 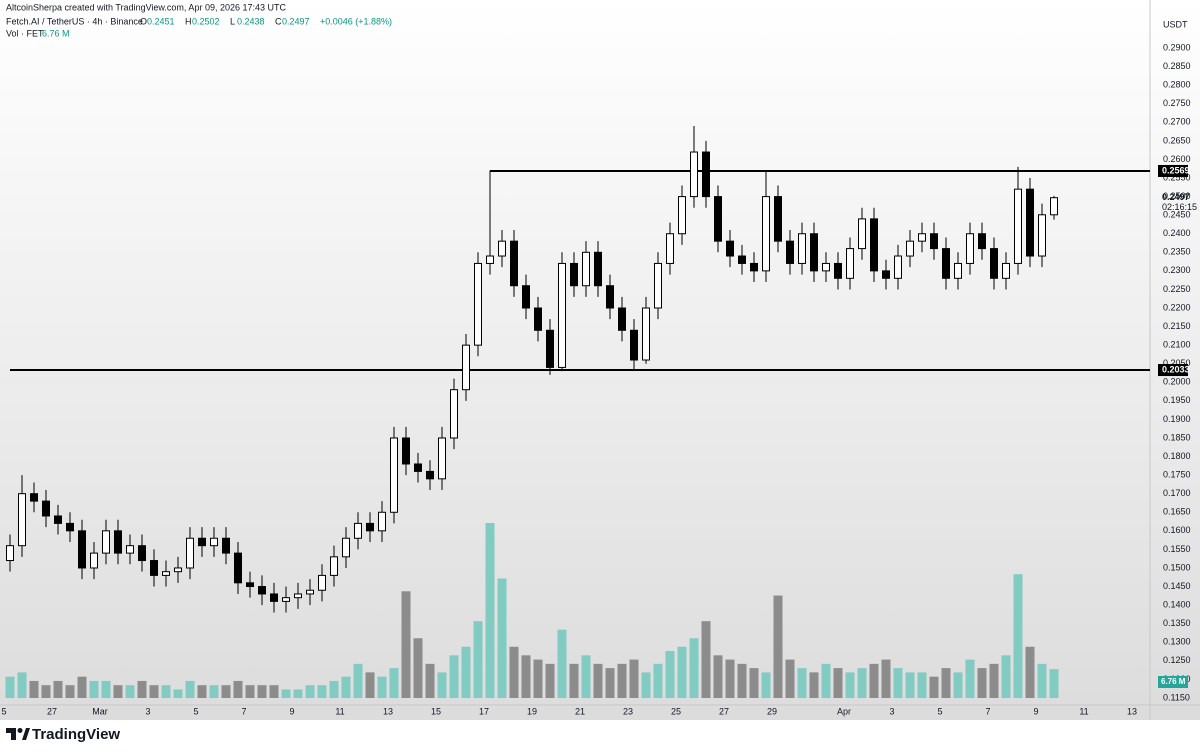 What do you see at coordinates (206, 21) in the screenshot?
I see `ohlc-value: 0.2502` at bounding box center [206, 21].